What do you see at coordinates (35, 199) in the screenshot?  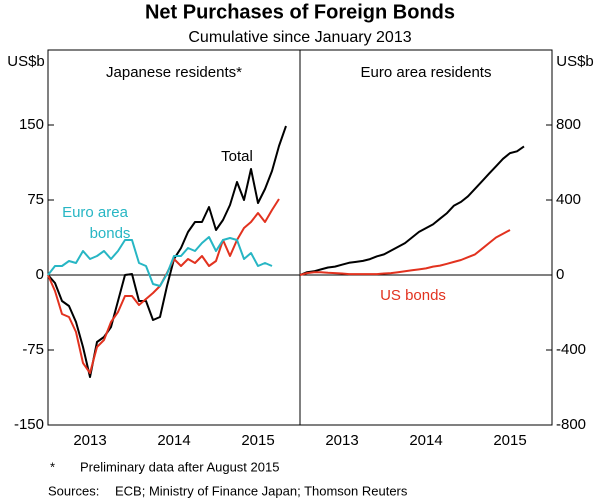 I see `y-tick-label: 75` at bounding box center [35, 199].